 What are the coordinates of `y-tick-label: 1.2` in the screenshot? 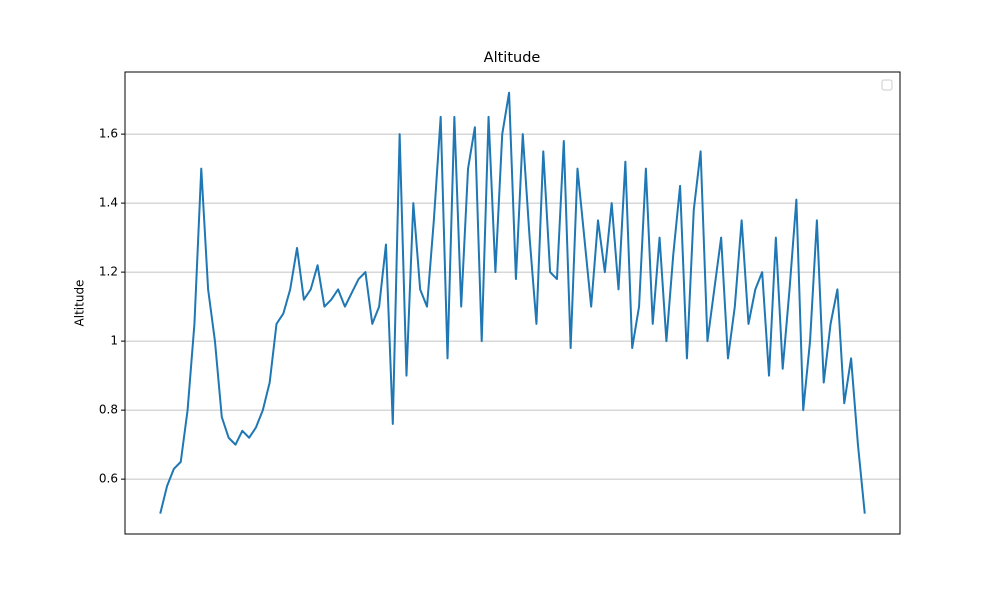 It's located at (108, 272).